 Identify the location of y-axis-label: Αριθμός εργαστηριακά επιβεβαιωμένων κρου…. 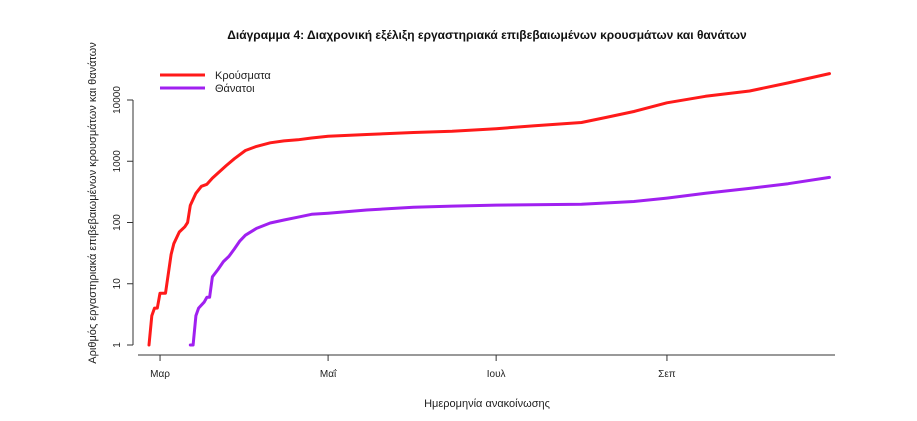
(93, 203).